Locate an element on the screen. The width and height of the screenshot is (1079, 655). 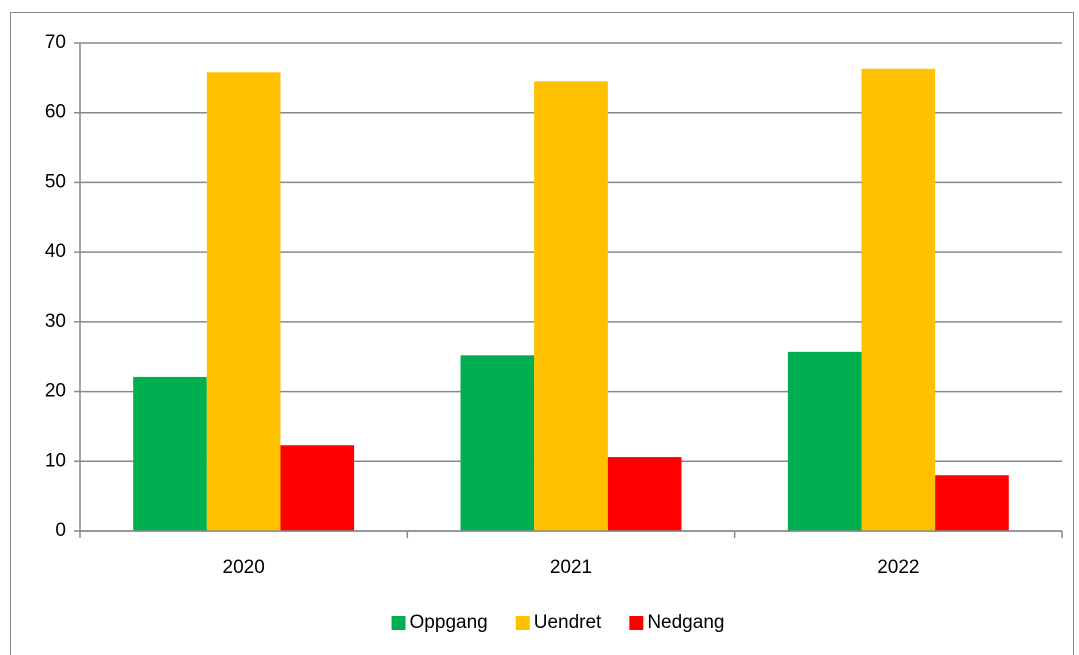
y-tick-label: 10 is located at coordinates (55, 460).